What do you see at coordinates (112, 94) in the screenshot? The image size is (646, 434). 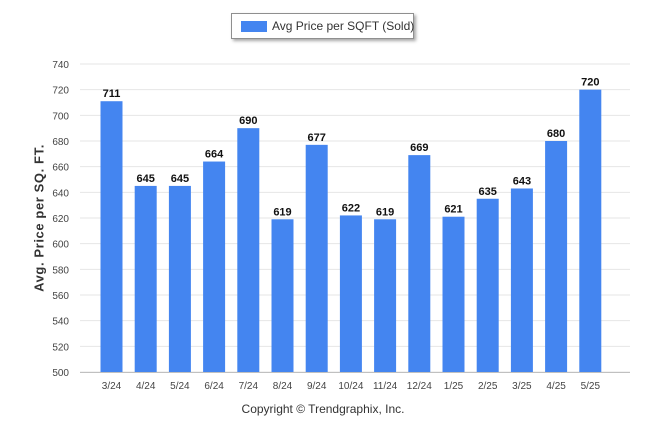 I see `data-label: 711` at bounding box center [112, 94].